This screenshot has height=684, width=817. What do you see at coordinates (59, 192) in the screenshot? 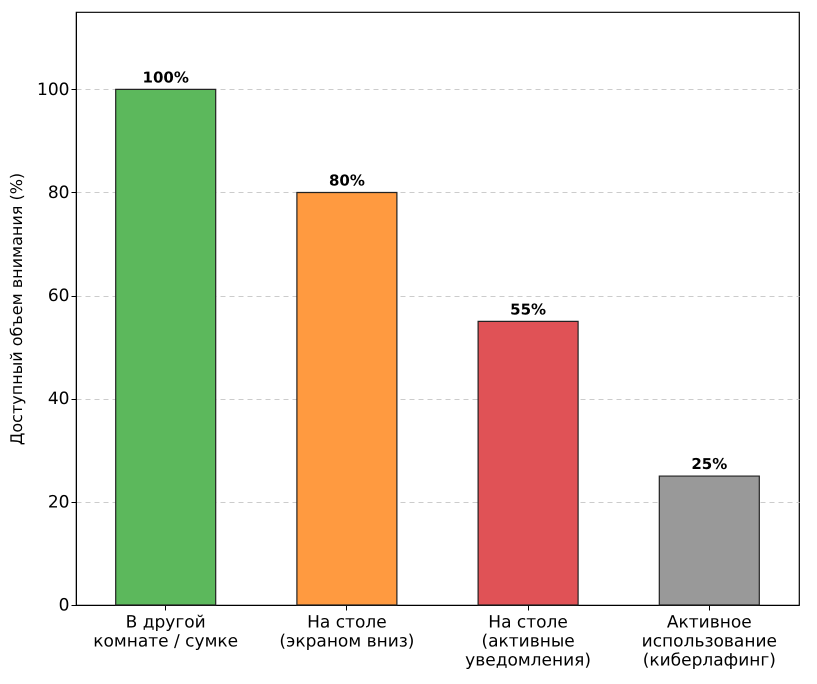
I see `y-tick-label: 80` at bounding box center [59, 192].